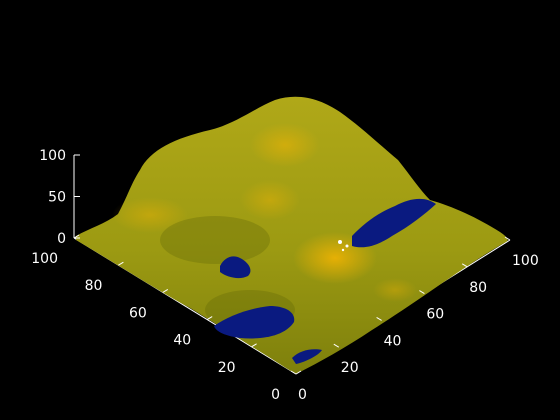 The image size is (560, 420). I want to click on z-axis-ticks: 0 50 100, so click(59, 197).